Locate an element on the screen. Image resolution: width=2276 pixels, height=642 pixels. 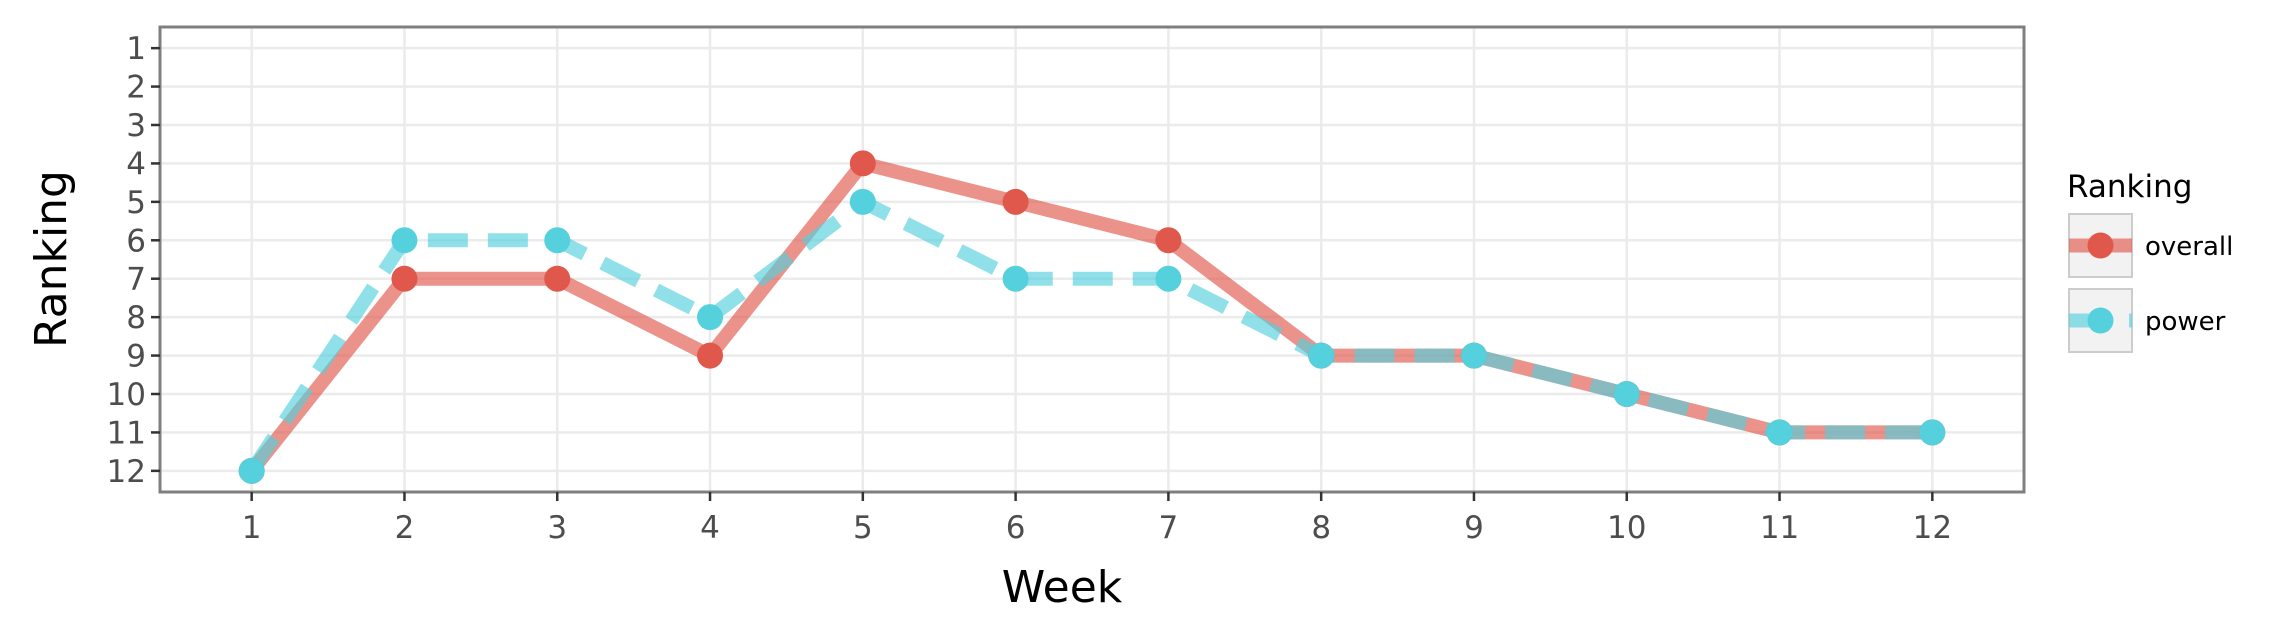
y-tick-label: 5 is located at coordinates (136, 203).